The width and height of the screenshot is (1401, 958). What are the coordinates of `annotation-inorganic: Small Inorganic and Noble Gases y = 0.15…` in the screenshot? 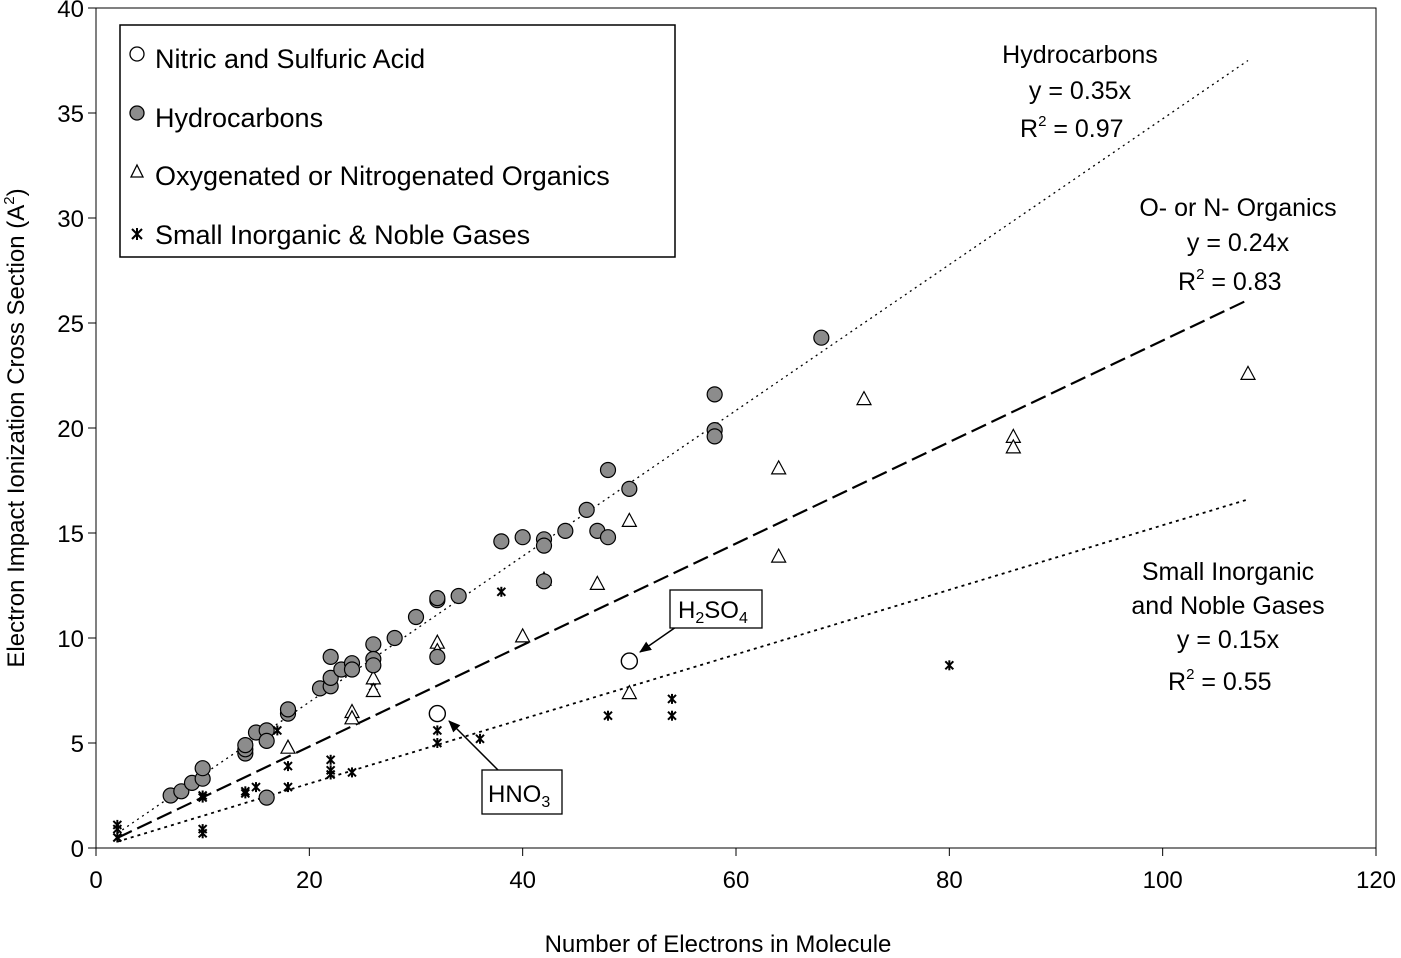 It's located at (1227, 627).